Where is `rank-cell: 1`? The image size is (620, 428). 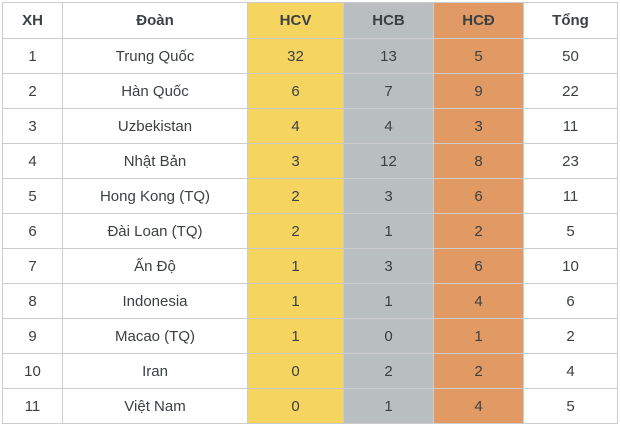
rank-cell: 1 is located at coordinates (32, 56).